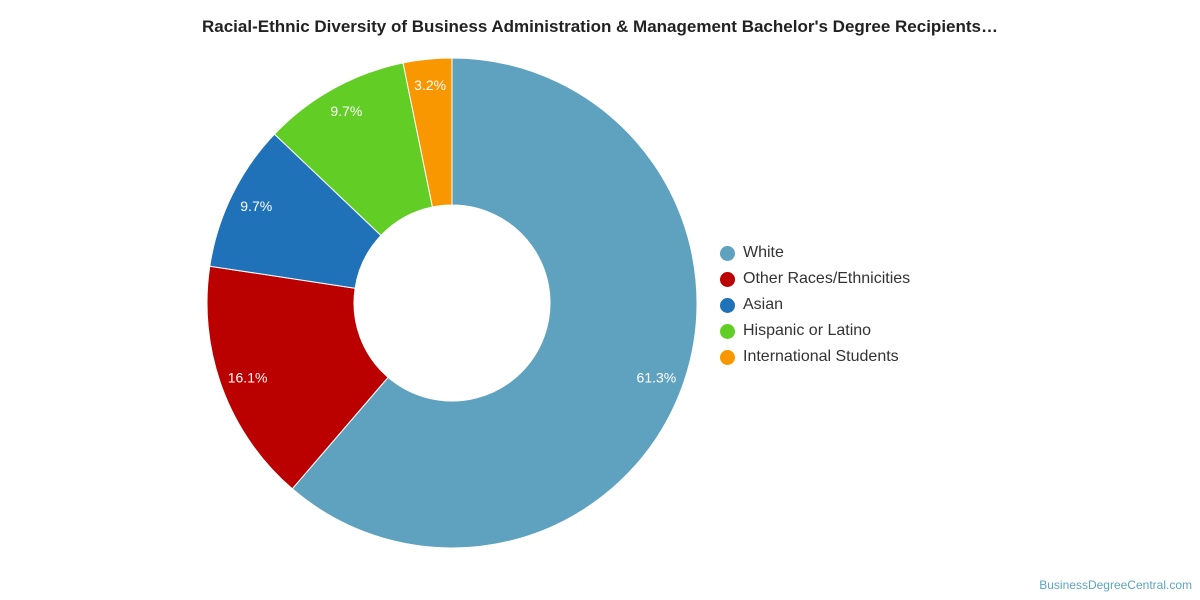 The height and width of the screenshot is (600, 1200). I want to click on legend-label-1: Other Races/Ethnicities, so click(827, 278).